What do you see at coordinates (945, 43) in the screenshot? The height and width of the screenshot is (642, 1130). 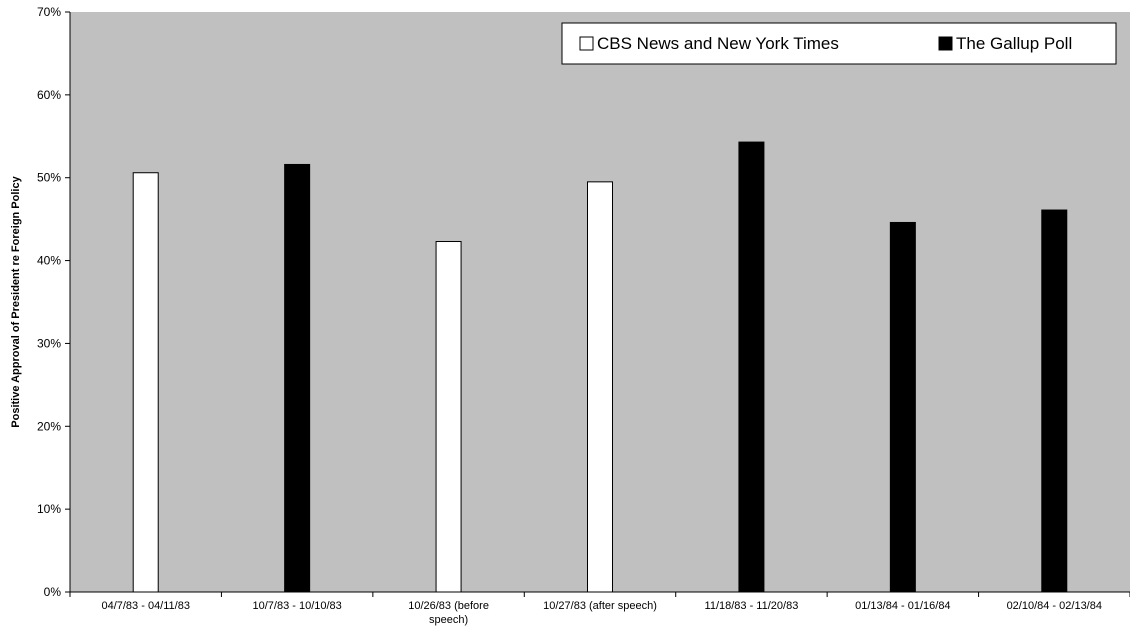 I see `legend-swatch-gallup` at bounding box center [945, 43].